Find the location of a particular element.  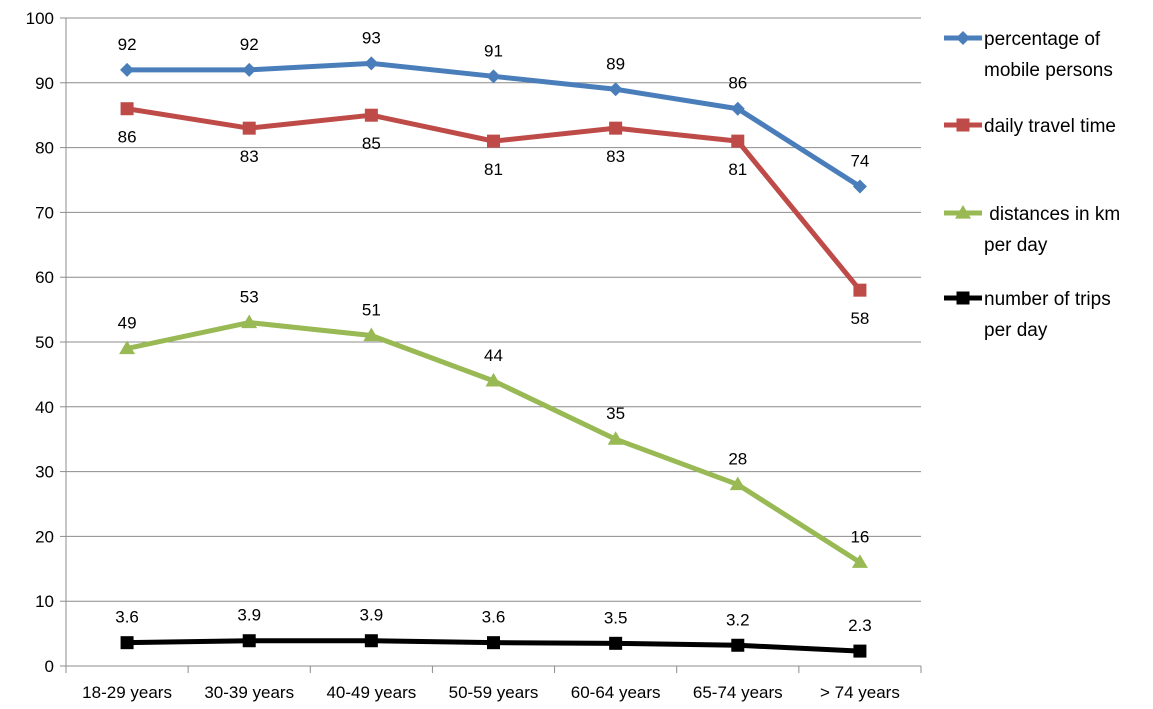

y-tick-label: 100 is located at coordinates (40, 18).